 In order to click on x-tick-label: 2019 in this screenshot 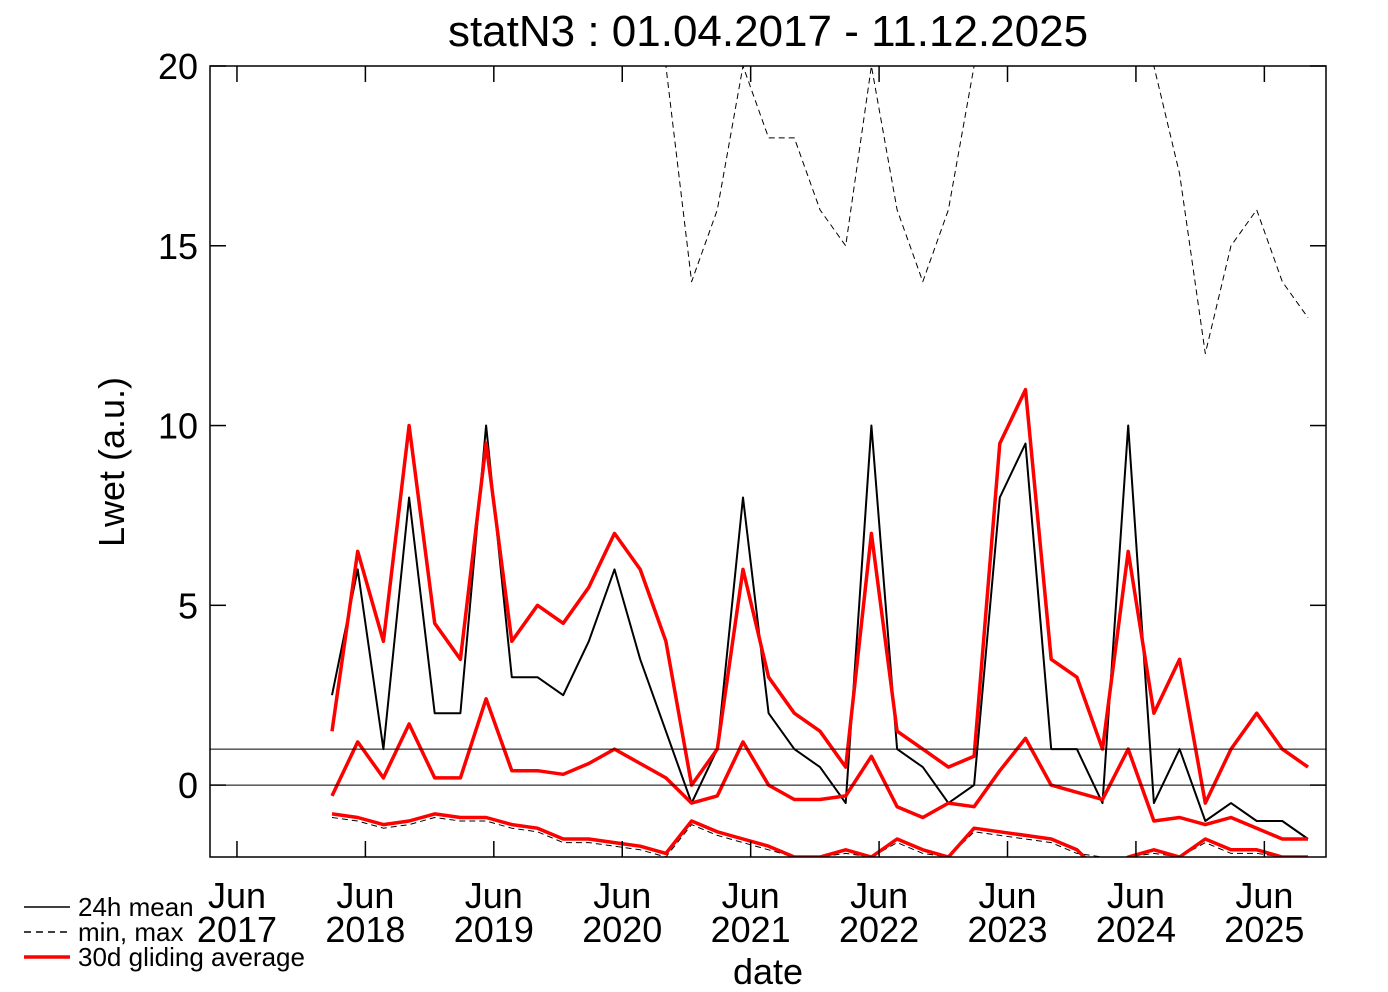, I will do `click(494, 929)`.